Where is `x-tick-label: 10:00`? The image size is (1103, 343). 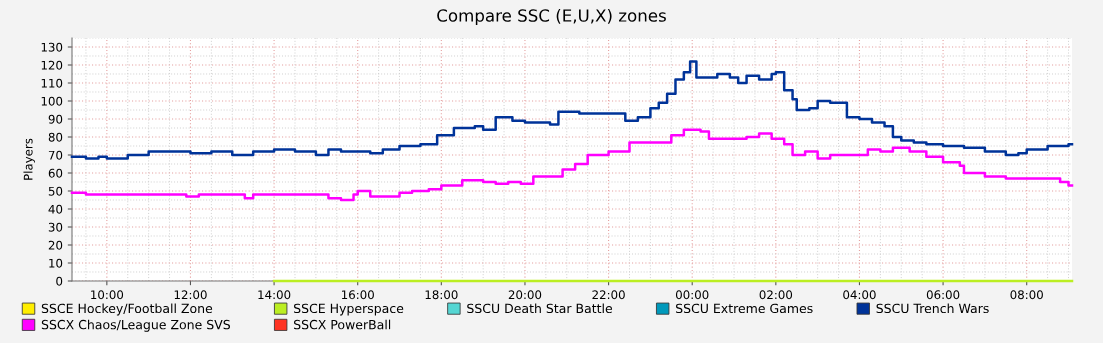 x-tick-label: 10:00 is located at coordinates (107, 295).